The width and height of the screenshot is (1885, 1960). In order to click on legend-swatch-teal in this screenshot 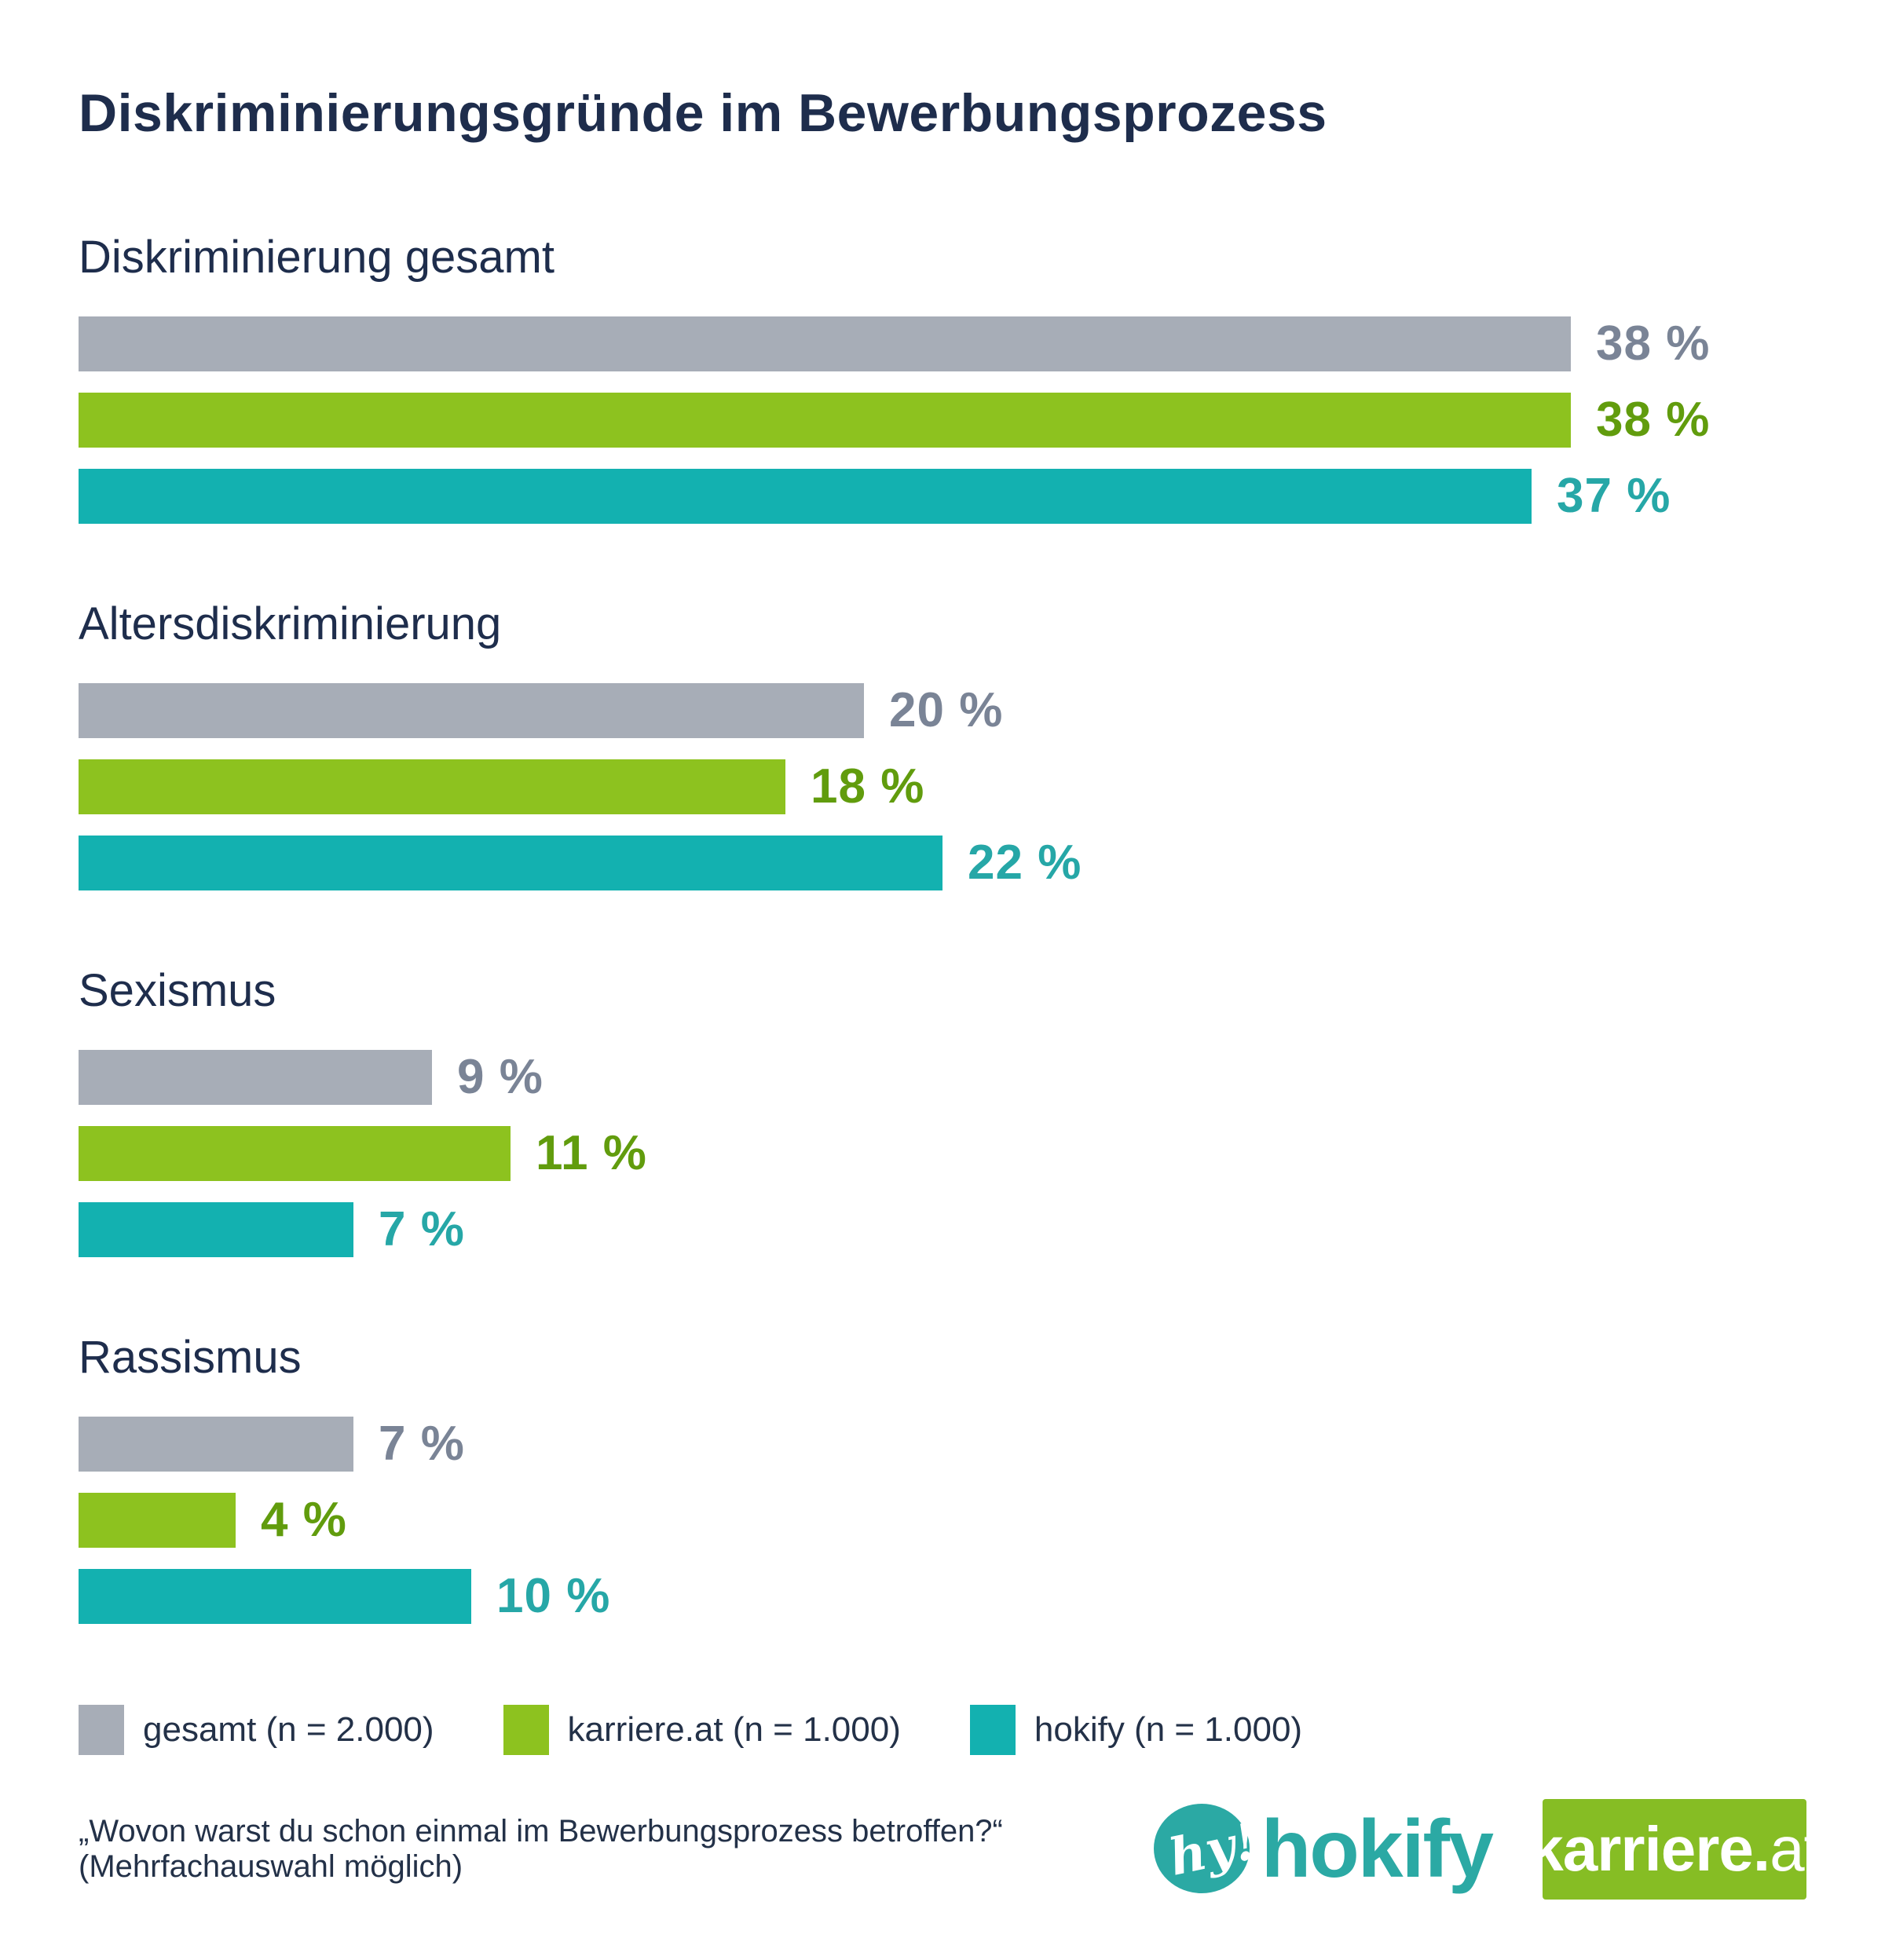, I will do `click(992, 1729)`.